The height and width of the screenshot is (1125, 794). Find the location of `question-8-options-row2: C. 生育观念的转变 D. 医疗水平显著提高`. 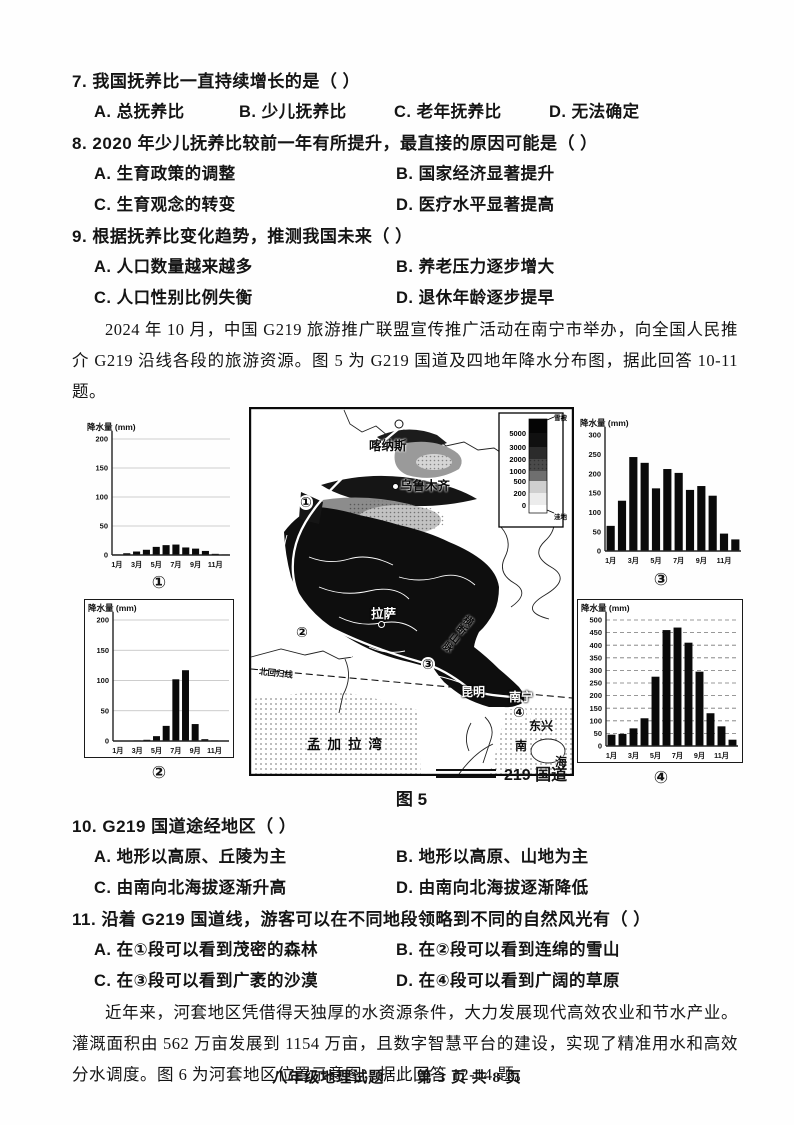

question-8-options-row2: C. 生育观念的转变 D. 医疗水平显著提高 is located at coordinates (405, 205).